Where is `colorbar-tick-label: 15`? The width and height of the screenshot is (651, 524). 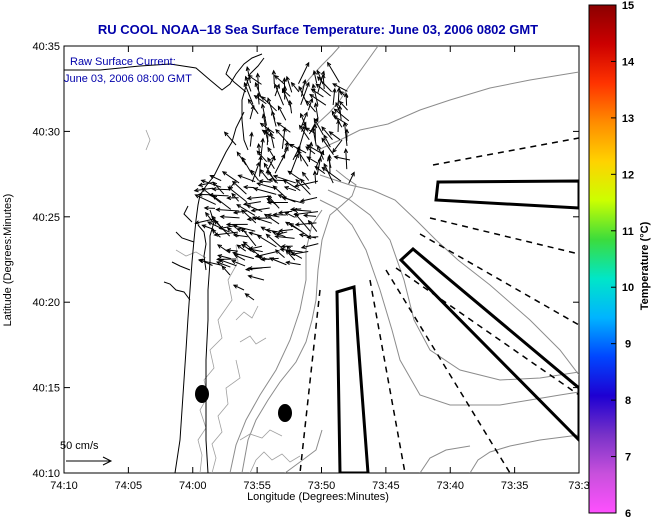 colorbar-tick-label: 15 is located at coordinates (628, 6).